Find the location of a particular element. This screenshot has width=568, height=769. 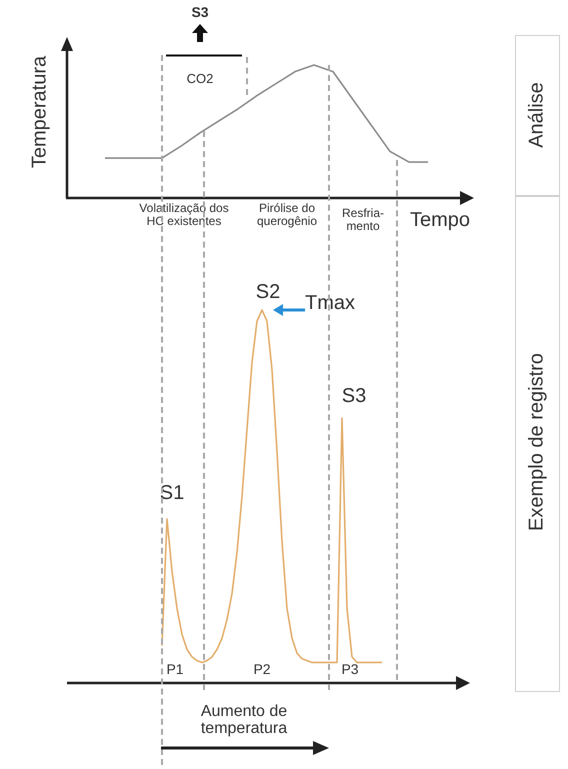

text: Análise is located at coordinates (537, 115).